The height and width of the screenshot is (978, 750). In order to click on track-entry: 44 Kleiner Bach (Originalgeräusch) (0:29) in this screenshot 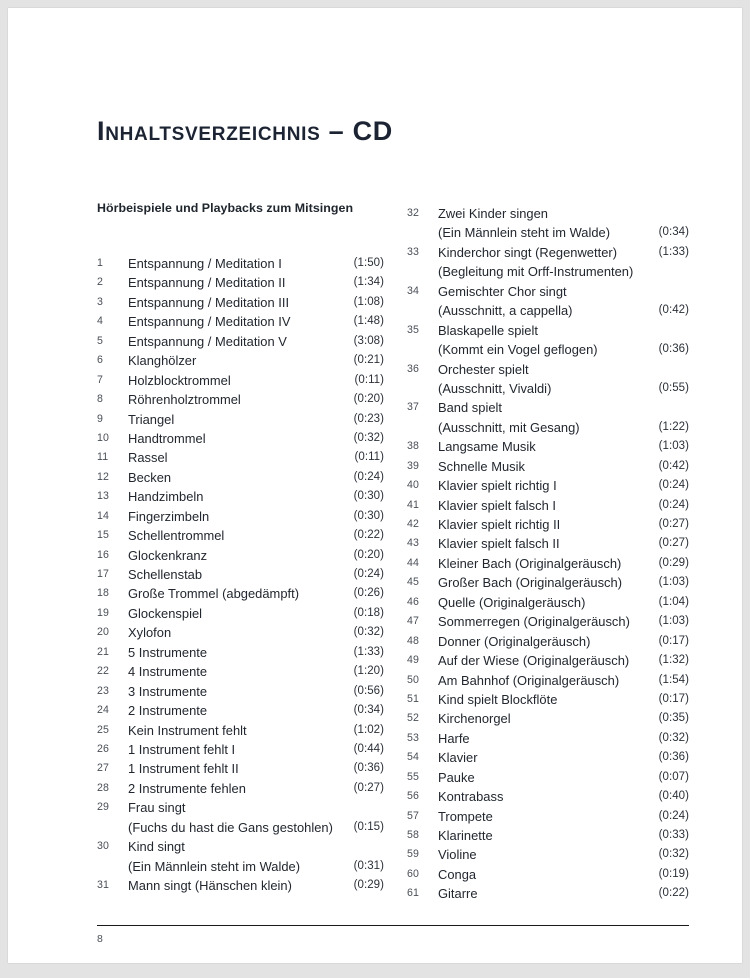, I will do `click(548, 563)`.